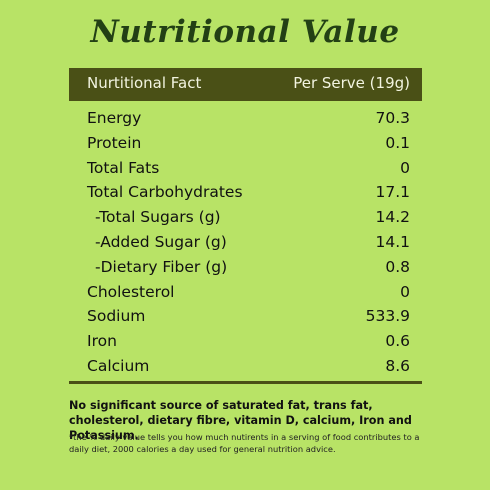  I want to click on table-row-energy: Energy 70.3, so click(245, 118).